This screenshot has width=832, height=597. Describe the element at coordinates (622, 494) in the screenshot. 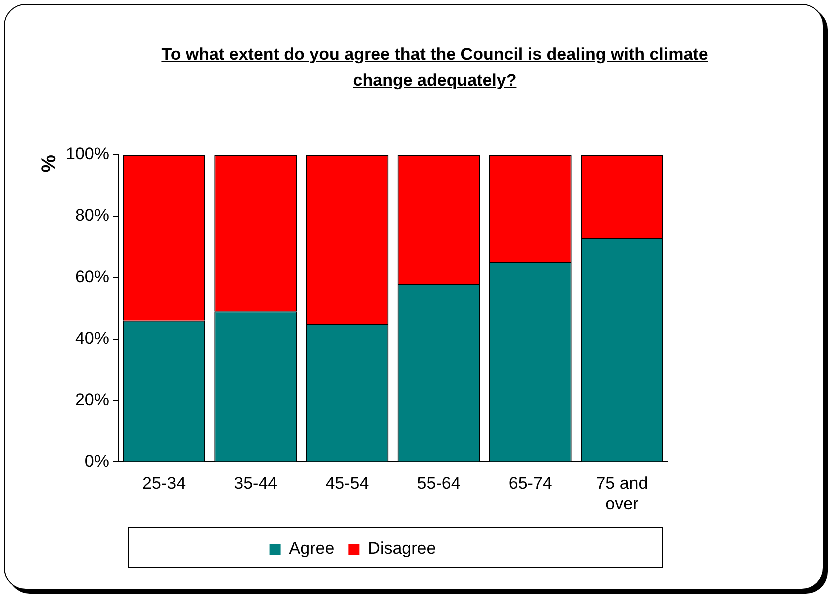

I see `x-tick-label: 75 and over` at that location.